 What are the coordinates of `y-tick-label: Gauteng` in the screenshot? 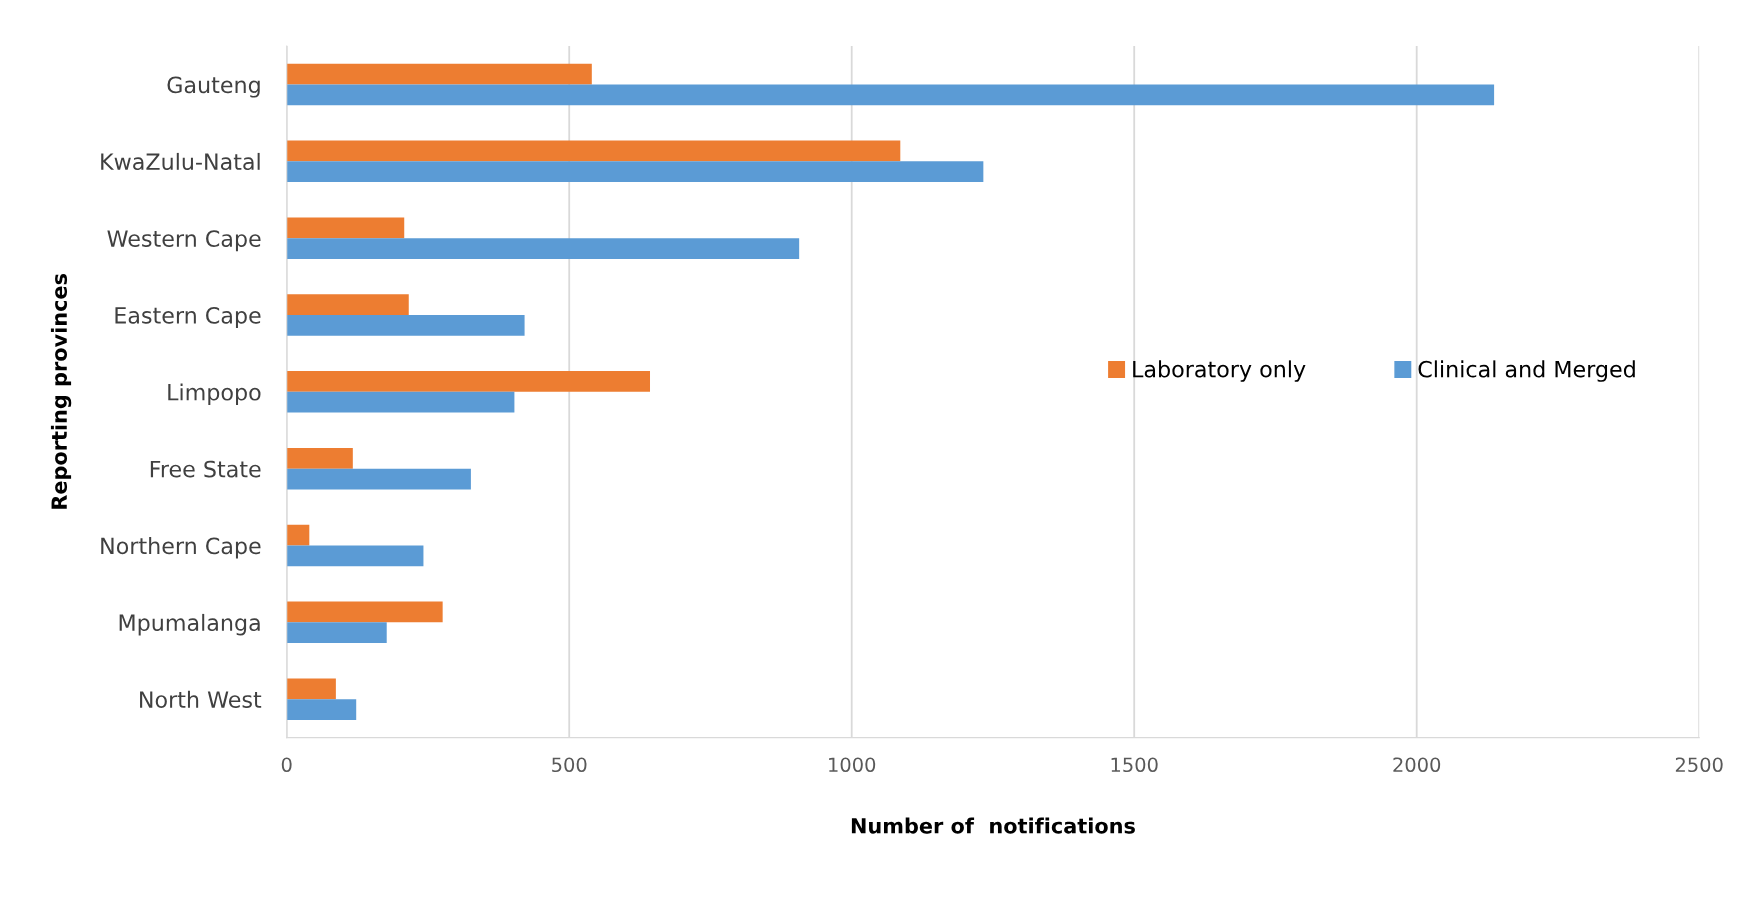 It's located at (213, 87).